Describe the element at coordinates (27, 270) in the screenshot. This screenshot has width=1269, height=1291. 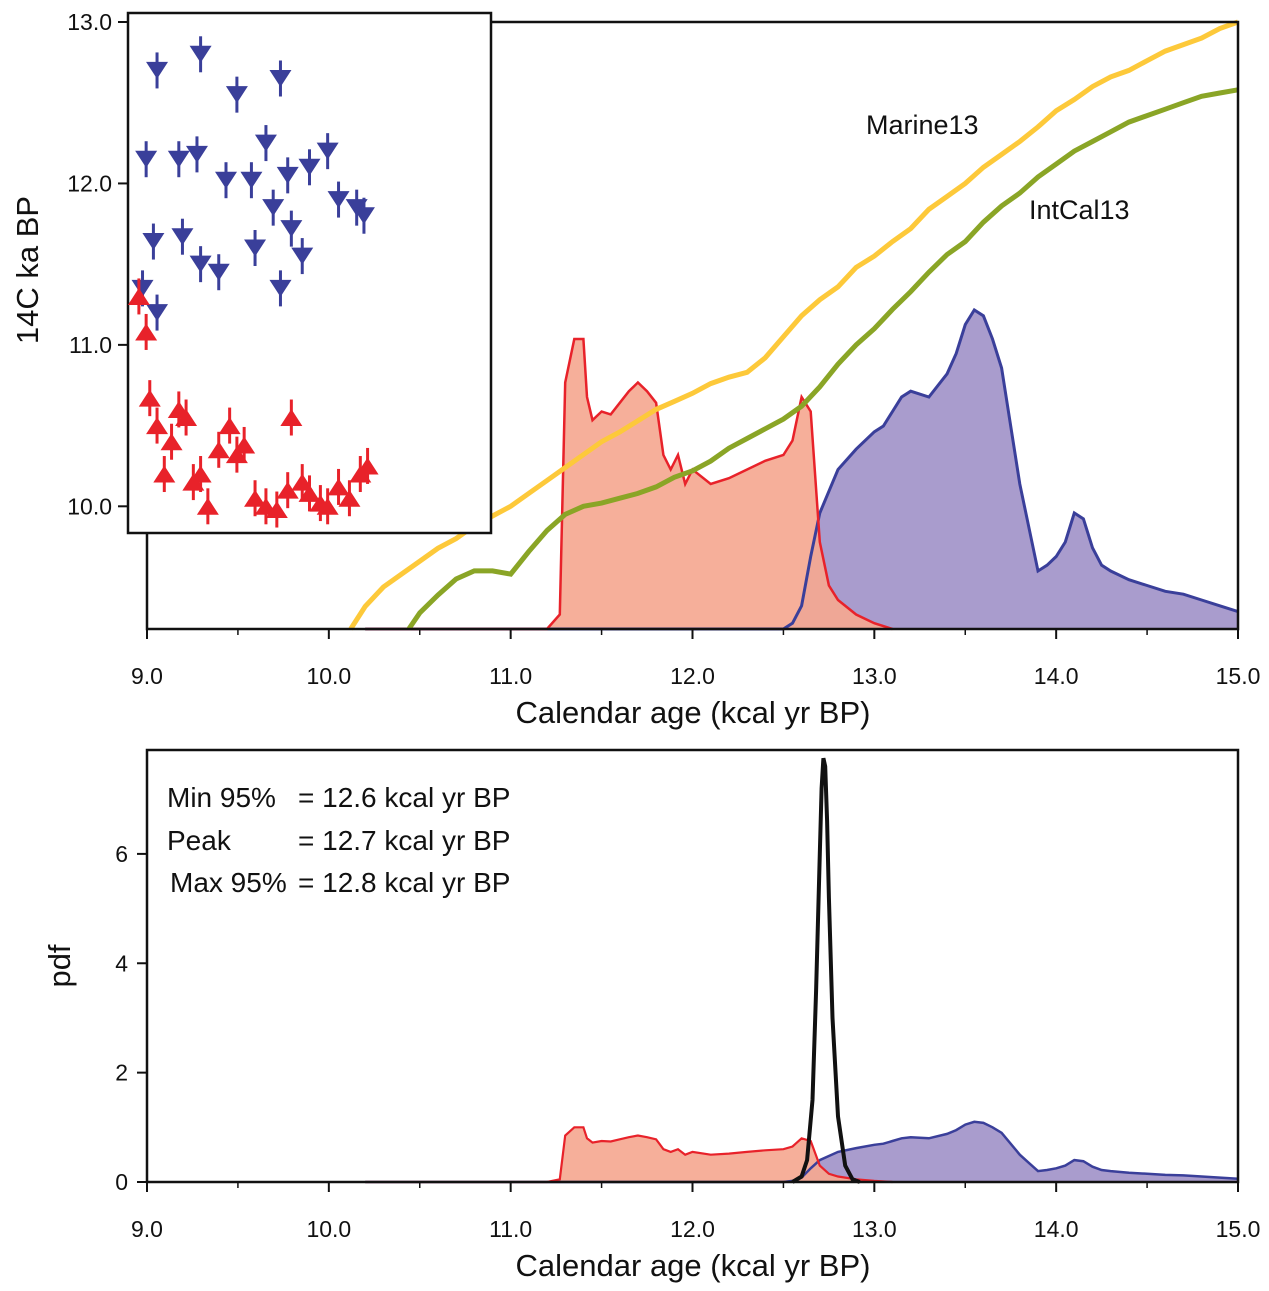
I see `top-y-axis-label: 14C ka BP` at that location.